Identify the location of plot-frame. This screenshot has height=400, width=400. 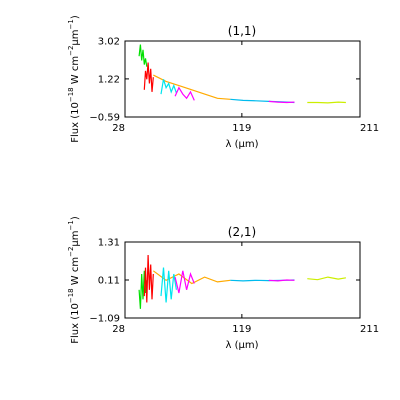
(242, 280).